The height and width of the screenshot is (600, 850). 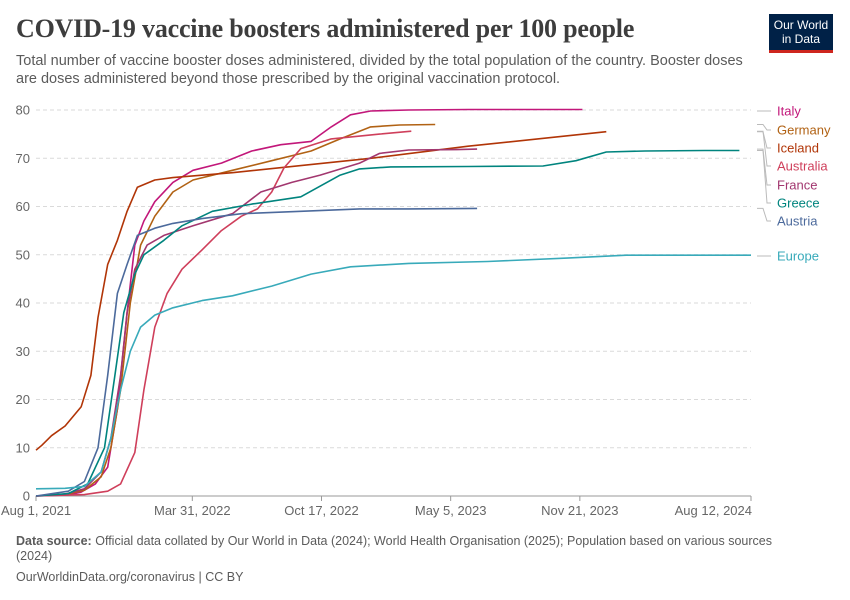 What do you see at coordinates (801, 39) in the screenshot?
I see `logo-line-2: in Data` at bounding box center [801, 39].